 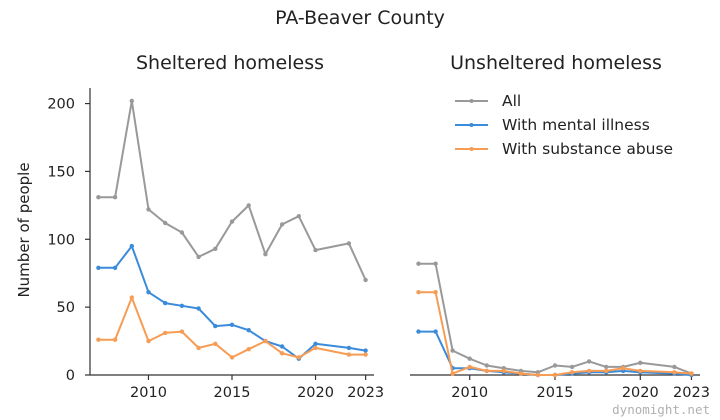 I want to click on legend-label-substance-abuse: With substance abuse, so click(x=587, y=149).